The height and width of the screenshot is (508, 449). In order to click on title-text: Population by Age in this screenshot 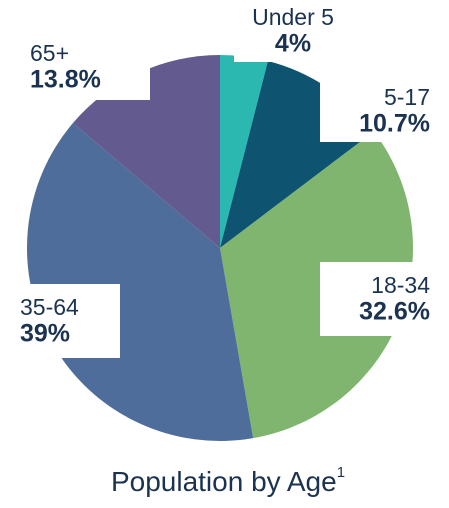, I will do `click(224, 481)`.